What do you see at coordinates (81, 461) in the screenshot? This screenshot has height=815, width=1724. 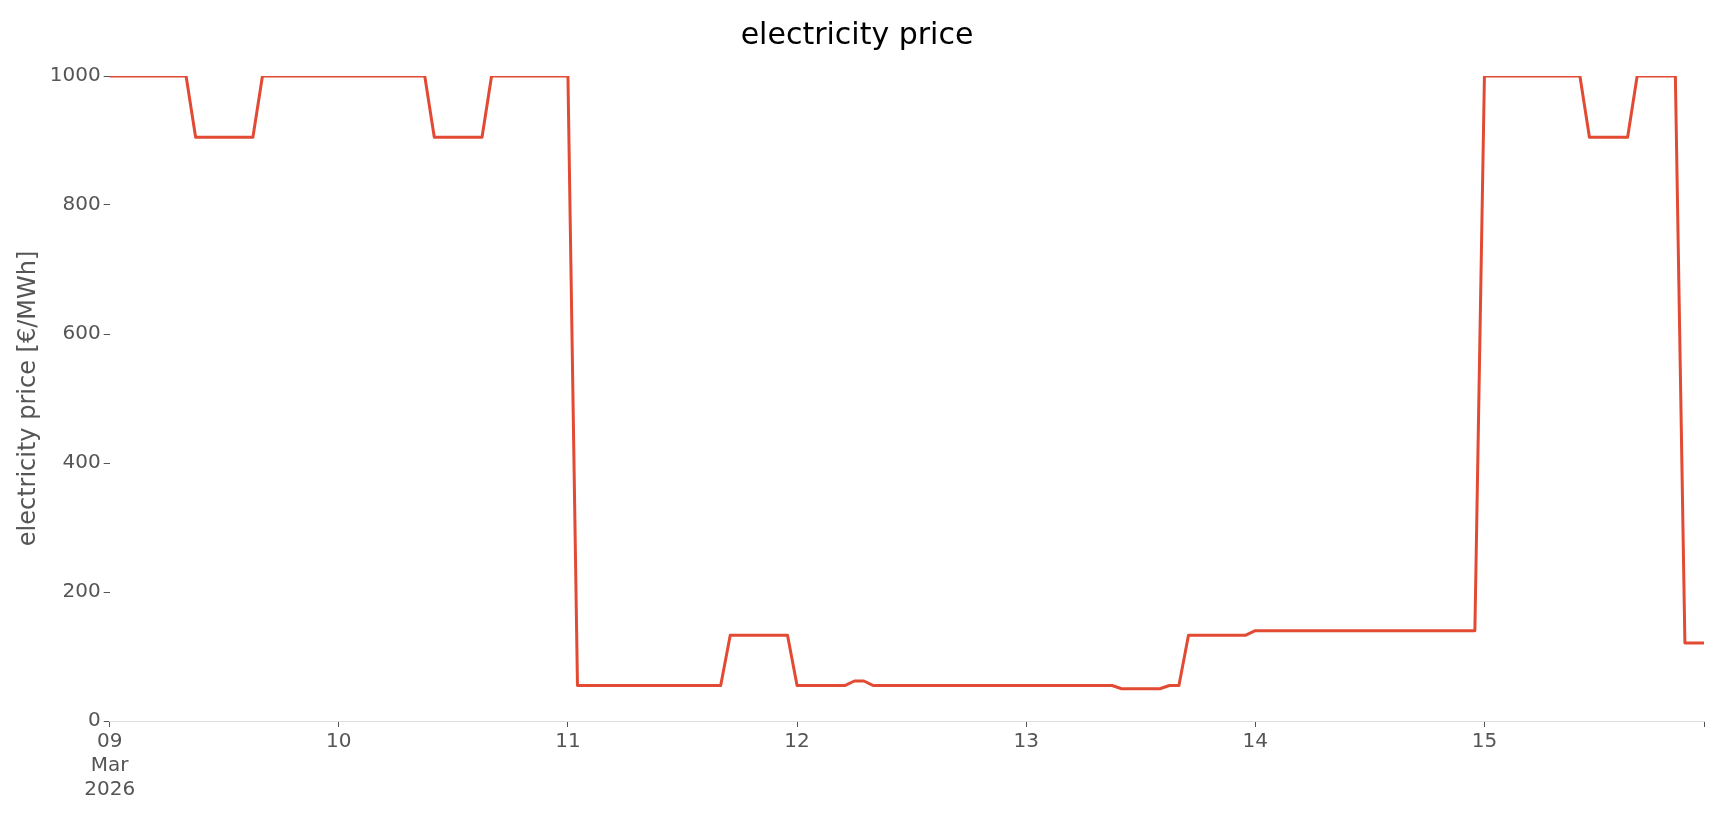 I see `y-tick-label: 400` at bounding box center [81, 461].